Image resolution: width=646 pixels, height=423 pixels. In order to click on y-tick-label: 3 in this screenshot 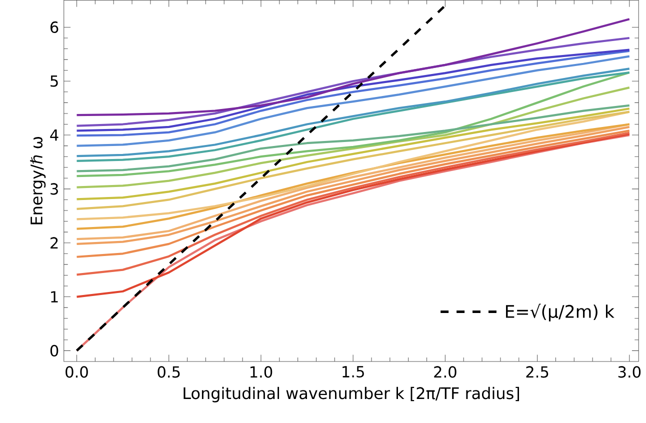, I will do `click(54, 189)`.